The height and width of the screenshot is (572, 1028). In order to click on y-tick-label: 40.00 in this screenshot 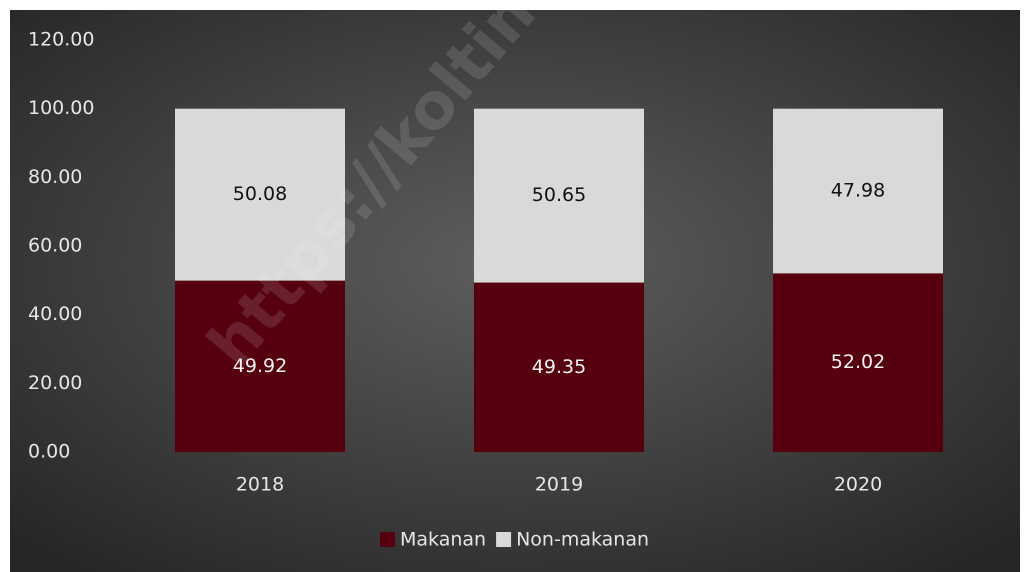, I will do `click(55, 314)`.